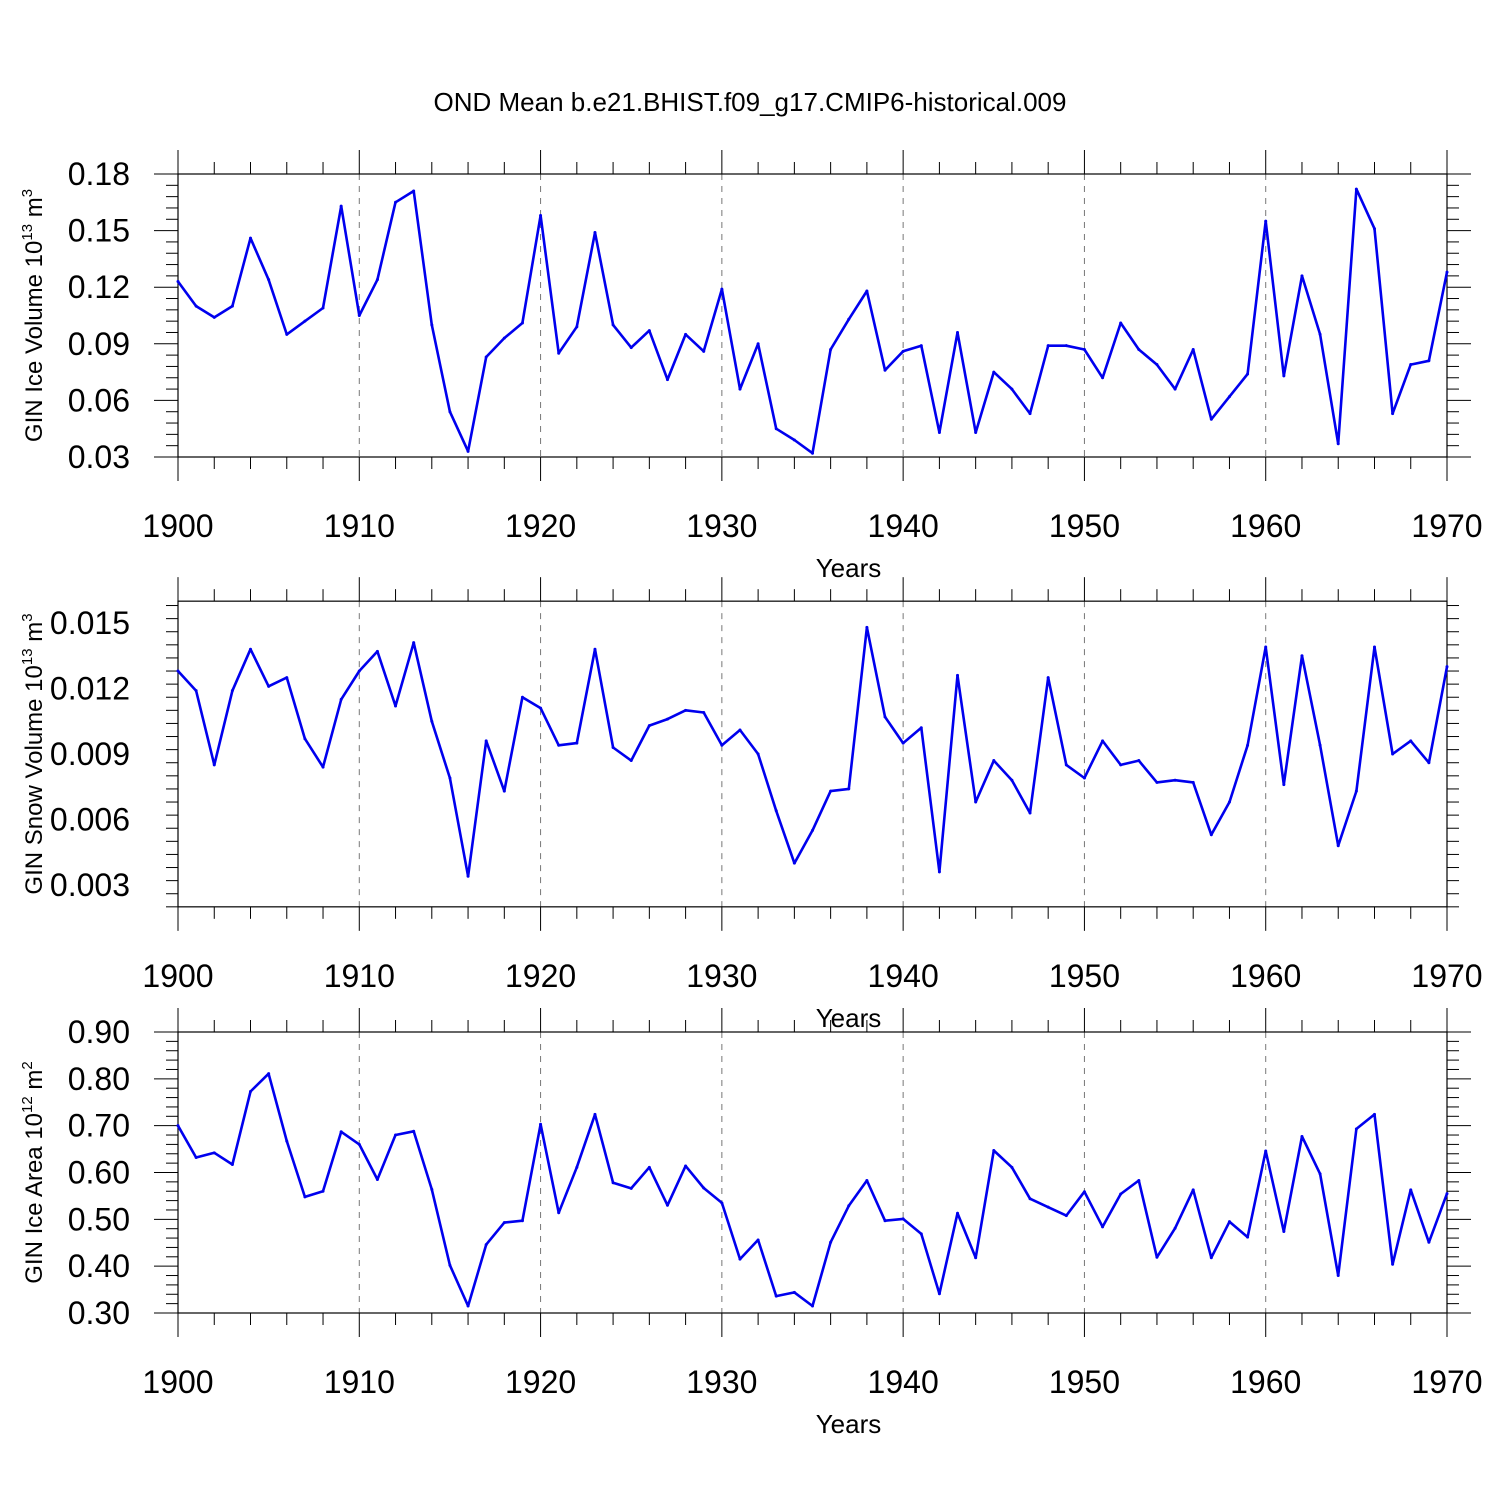 This screenshot has height=1500, width=1500. I want to click on y-tick-label: 0.40, so click(99, 1266).